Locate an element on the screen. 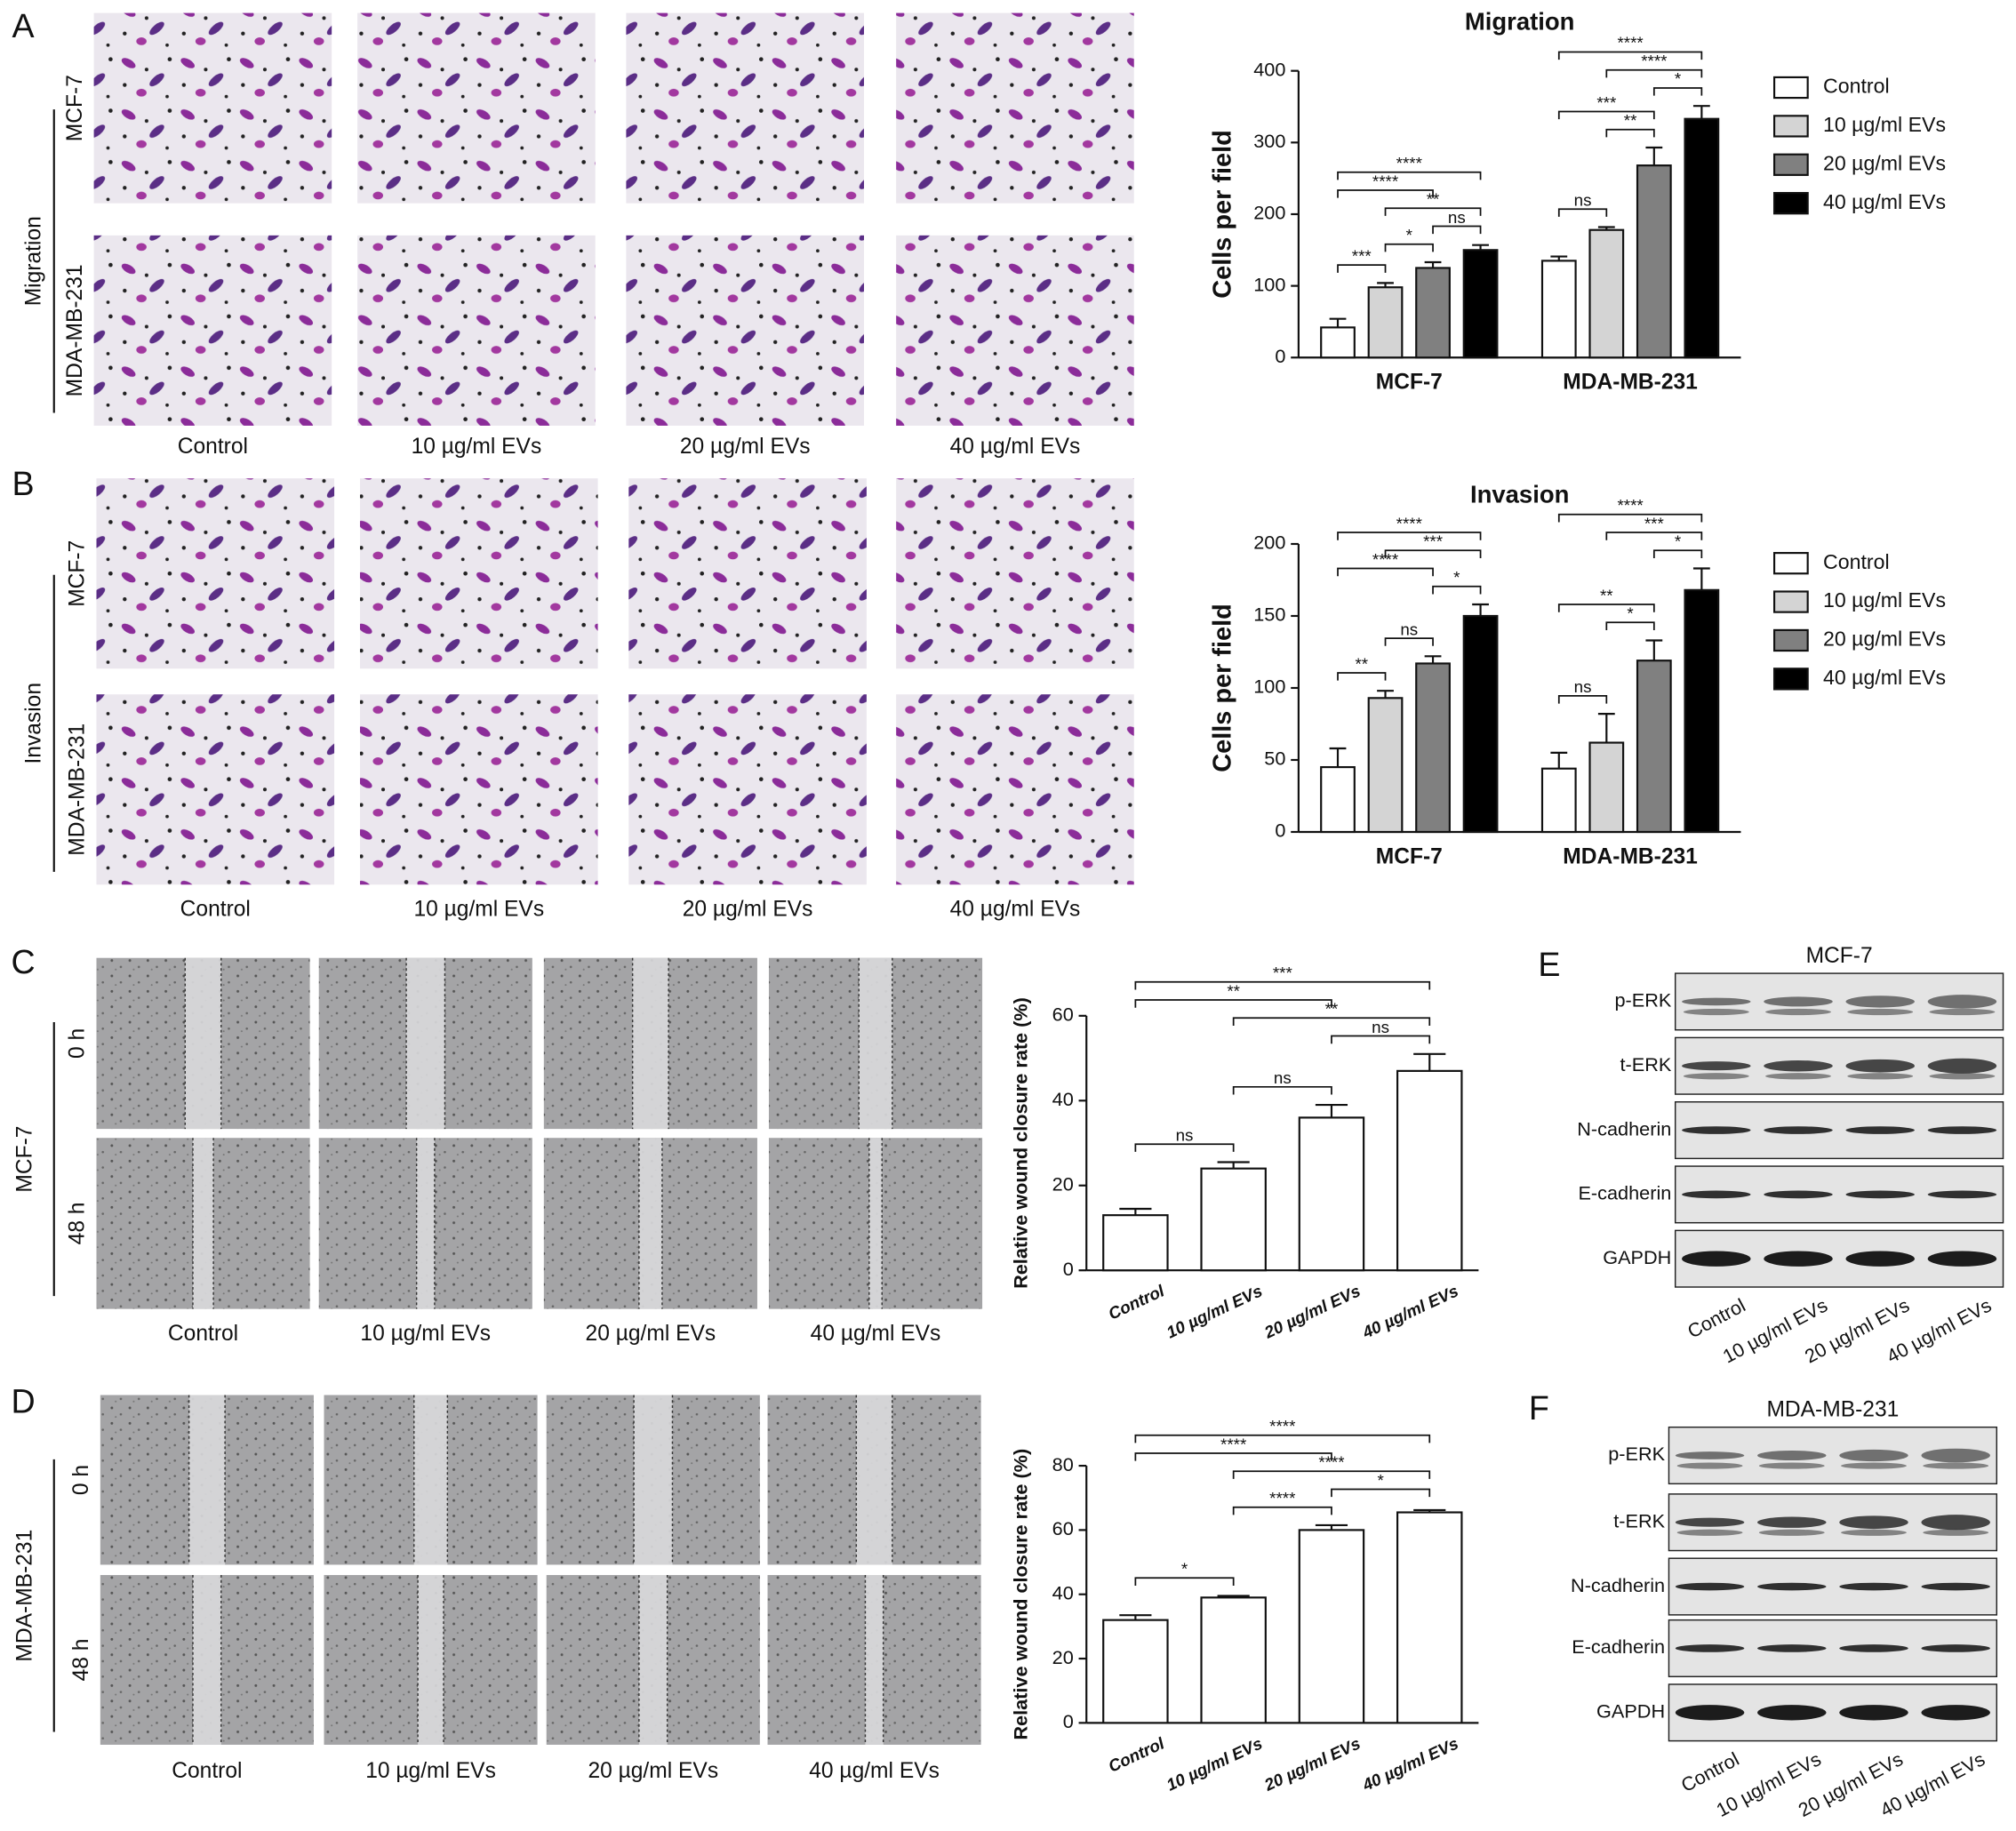 The image size is (2016, 1831). y-tick-label: 60 is located at coordinates (1063, 1528).